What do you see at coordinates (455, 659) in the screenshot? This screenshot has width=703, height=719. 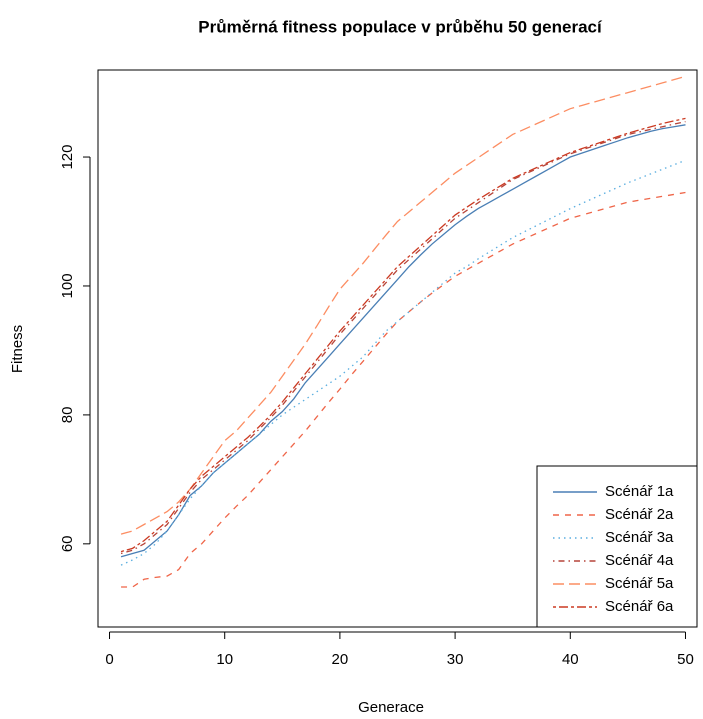 I see `x-tick-label: 30` at bounding box center [455, 659].